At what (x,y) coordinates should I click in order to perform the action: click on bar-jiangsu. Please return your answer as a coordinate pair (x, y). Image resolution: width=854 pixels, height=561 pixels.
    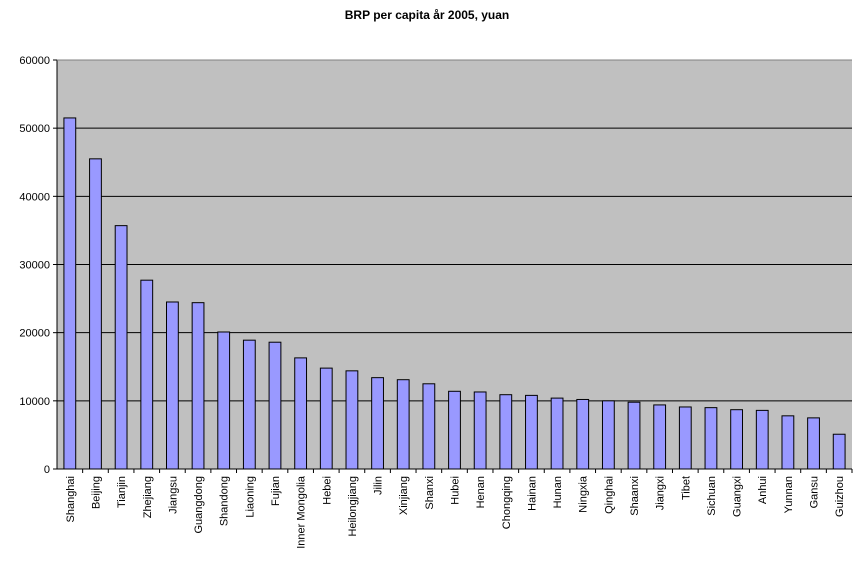
    Looking at the image, I should click on (172, 385).